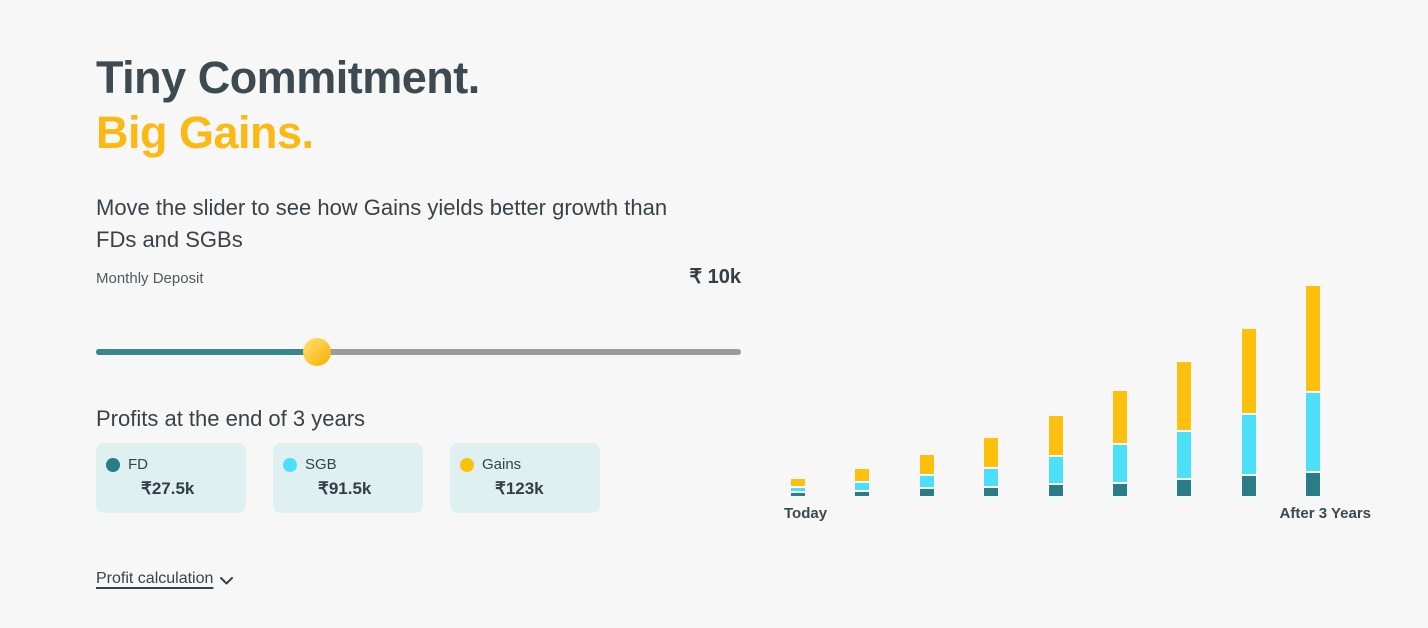  Describe the element at coordinates (806, 513) in the screenshot. I see `chart-label-today: Today` at that location.